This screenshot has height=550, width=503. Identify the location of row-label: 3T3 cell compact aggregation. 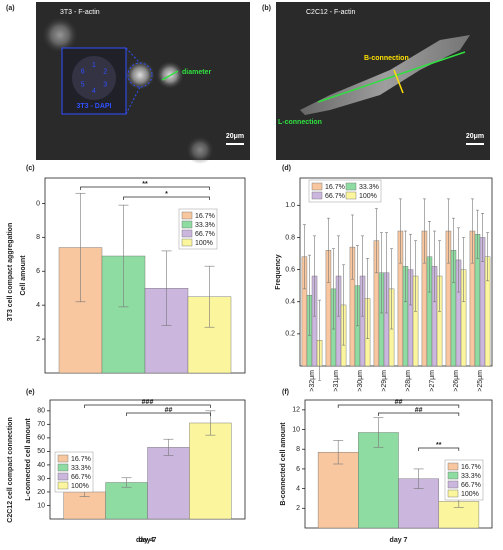
(10, 272).